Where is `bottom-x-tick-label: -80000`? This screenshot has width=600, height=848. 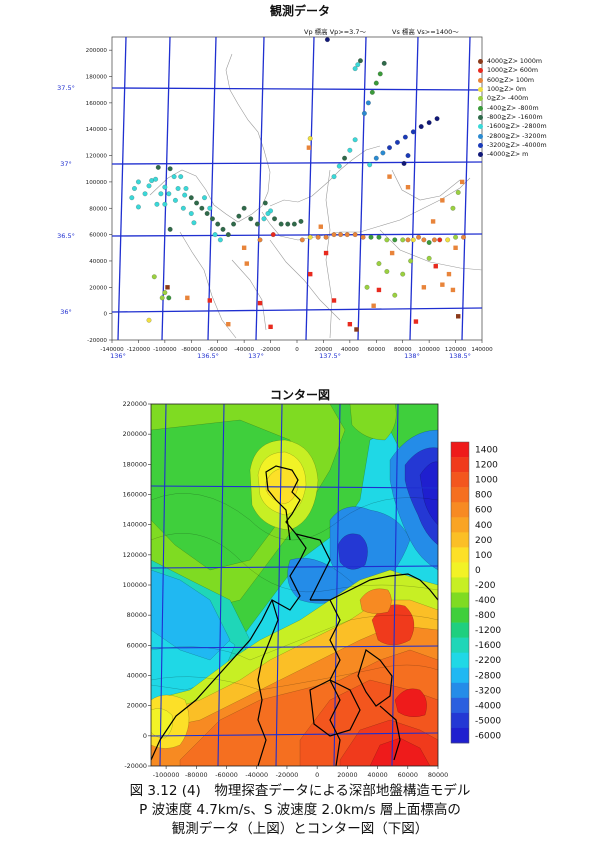 bottom-x-tick-label: -80000 is located at coordinates (196, 775).